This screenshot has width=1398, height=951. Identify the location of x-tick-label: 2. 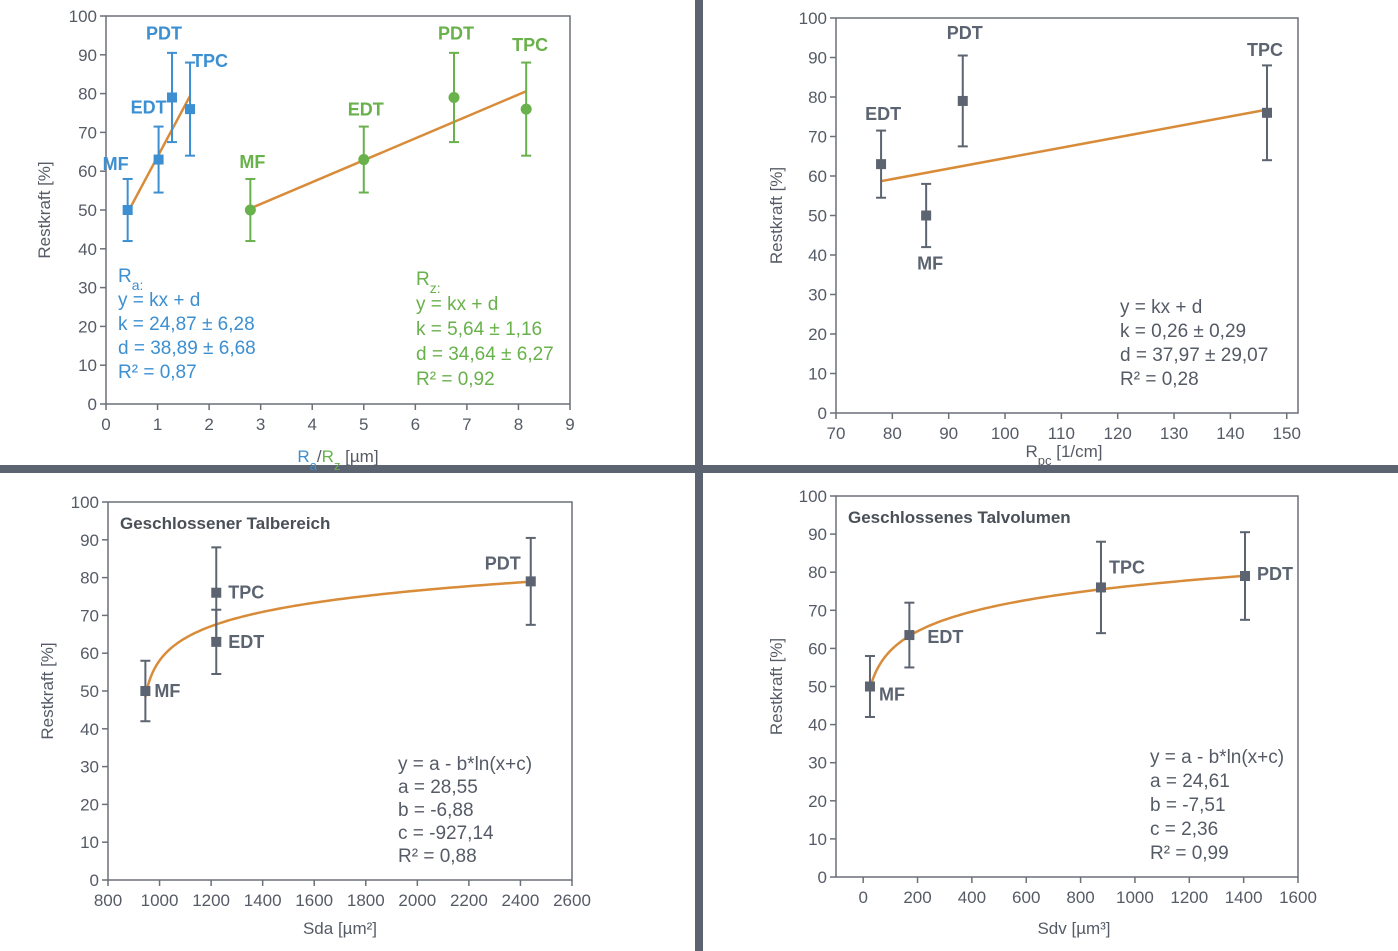
(208, 424).